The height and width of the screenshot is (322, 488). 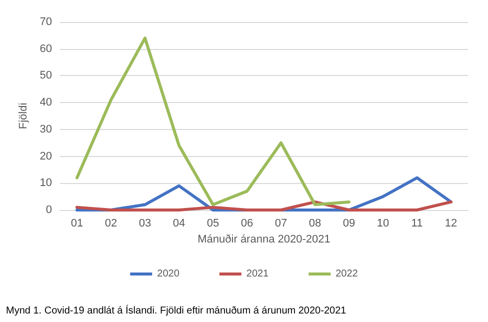 I want to click on legend-label: 2022, so click(x=347, y=274).